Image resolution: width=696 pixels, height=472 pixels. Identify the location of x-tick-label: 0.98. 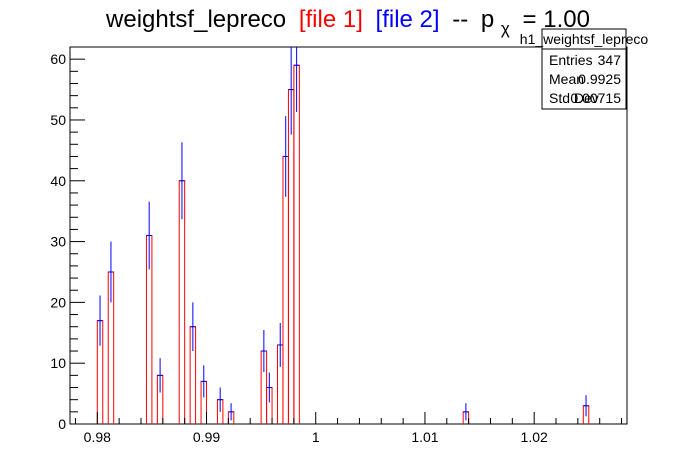
(97, 437).